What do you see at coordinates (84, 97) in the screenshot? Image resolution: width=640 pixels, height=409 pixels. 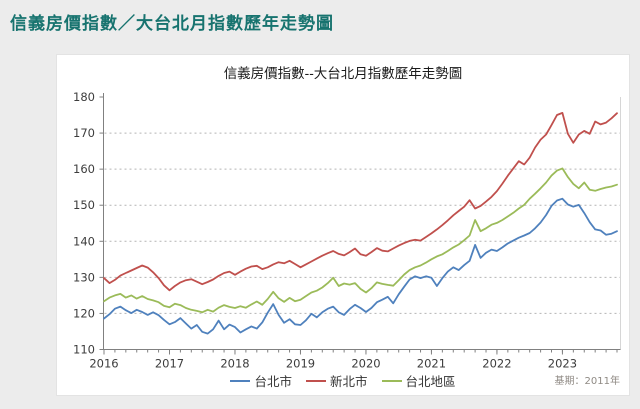 I see `svg-text: 180` at bounding box center [84, 97].